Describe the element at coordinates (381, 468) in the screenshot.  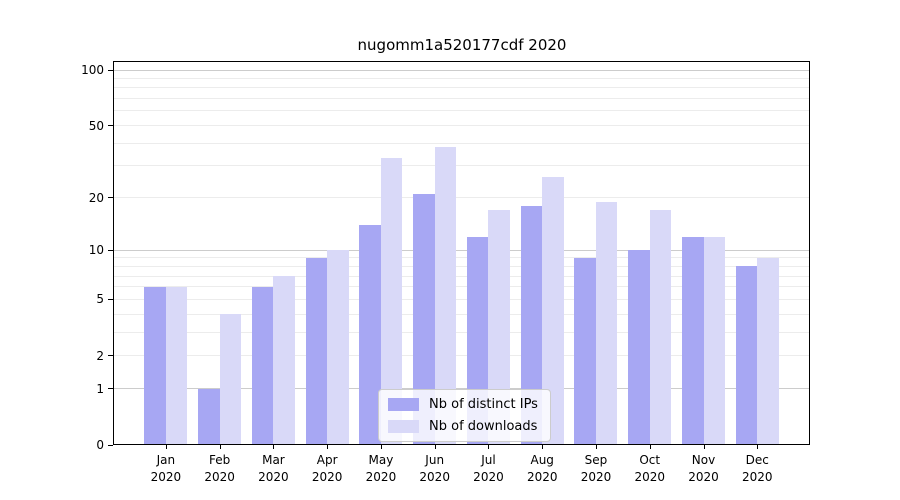
I see `x-tick-label: May 2020` at that location.